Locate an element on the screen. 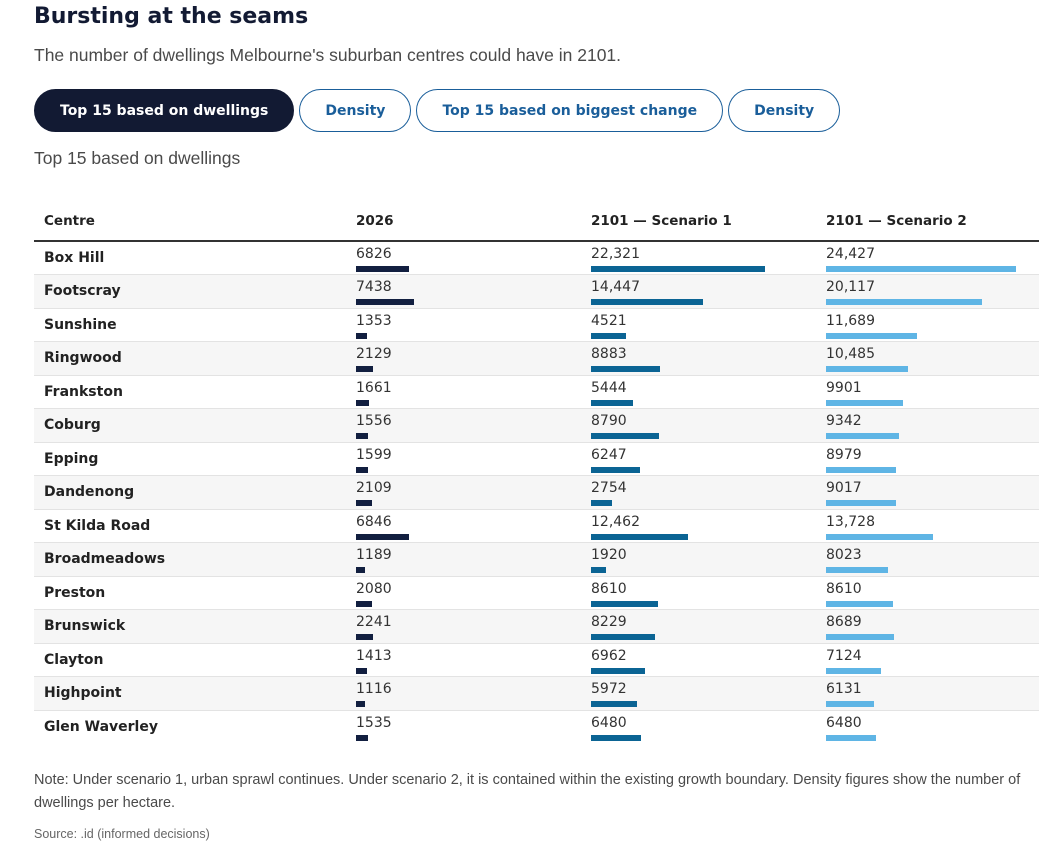 This screenshot has height=850, width=1055. value-label-scenario-2: 8979 is located at coordinates (844, 454).